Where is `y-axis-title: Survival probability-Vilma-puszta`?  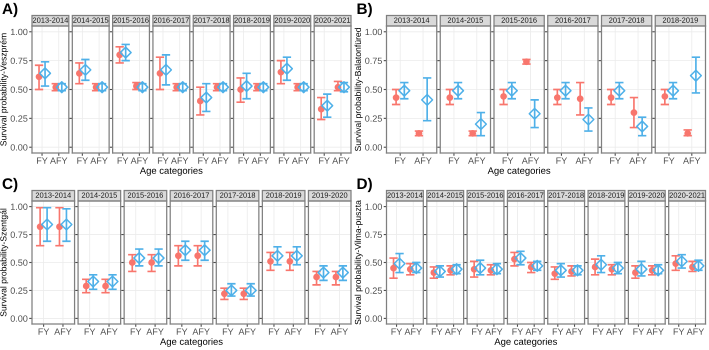 y-axis-title: Survival probability-Vilma-puszta is located at coordinates (358, 262).